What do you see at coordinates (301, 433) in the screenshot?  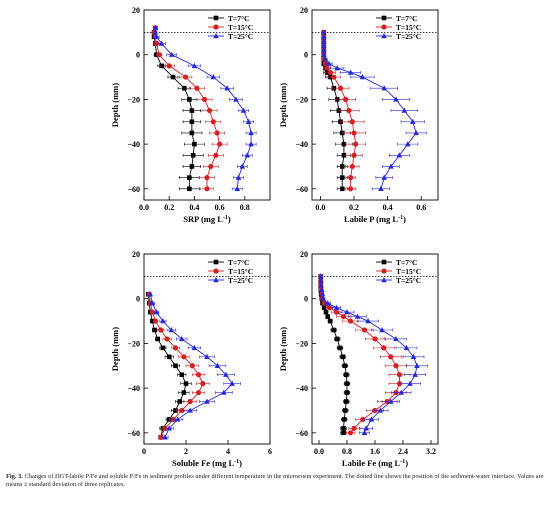 I see `y-tick-label: −60` at bounding box center [301, 433].